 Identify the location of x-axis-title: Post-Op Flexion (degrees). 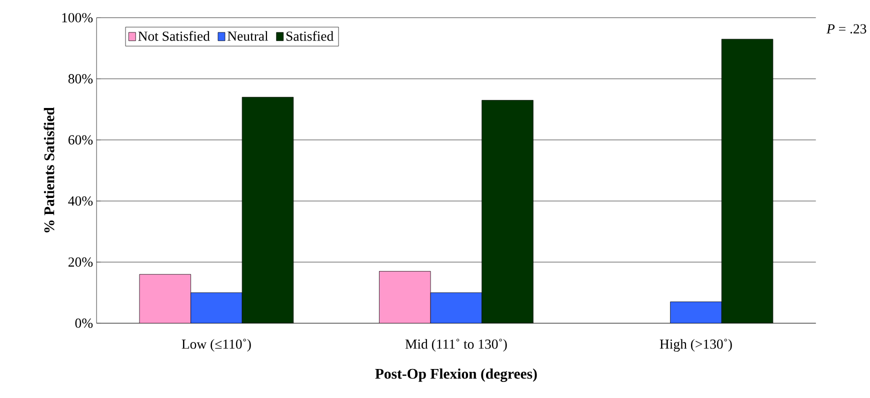
(456, 375).